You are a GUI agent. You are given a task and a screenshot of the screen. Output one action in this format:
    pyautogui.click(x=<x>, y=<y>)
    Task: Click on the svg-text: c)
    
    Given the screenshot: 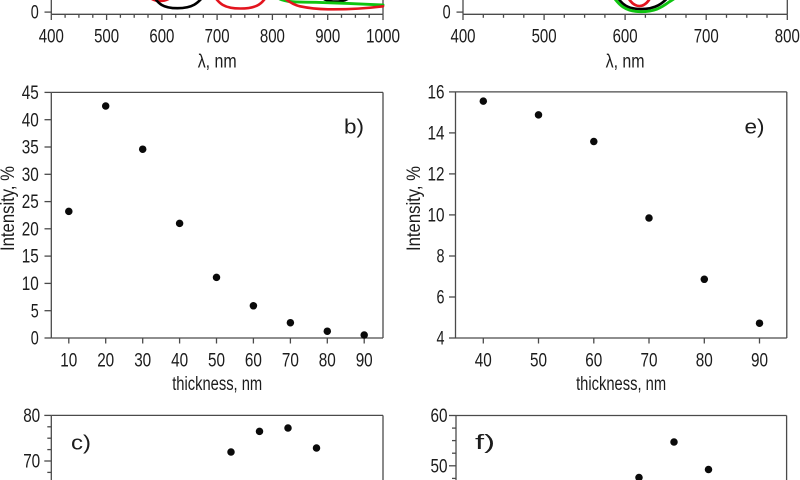 What is the action you would take?
    pyautogui.click(x=81, y=444)
    